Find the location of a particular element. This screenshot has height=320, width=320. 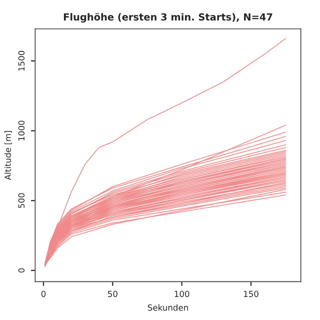

x-tick-label: 50 is located at coordinates (113, 294).